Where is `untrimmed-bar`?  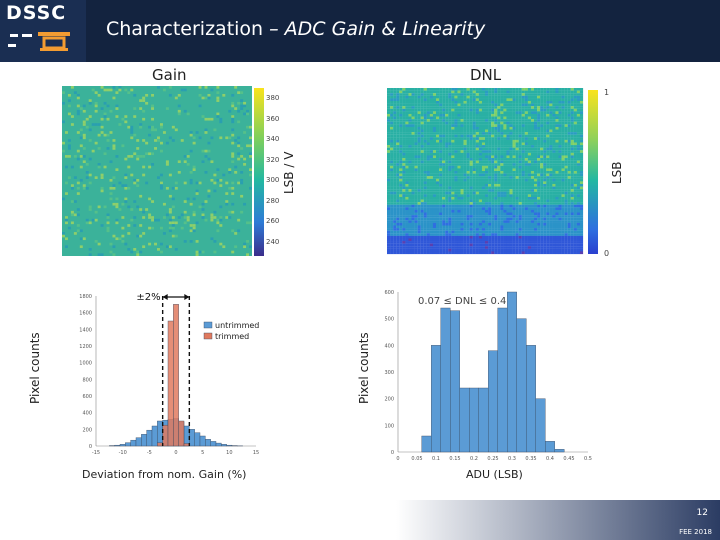 untrimmed-bar is located at coordinates (144, 440).